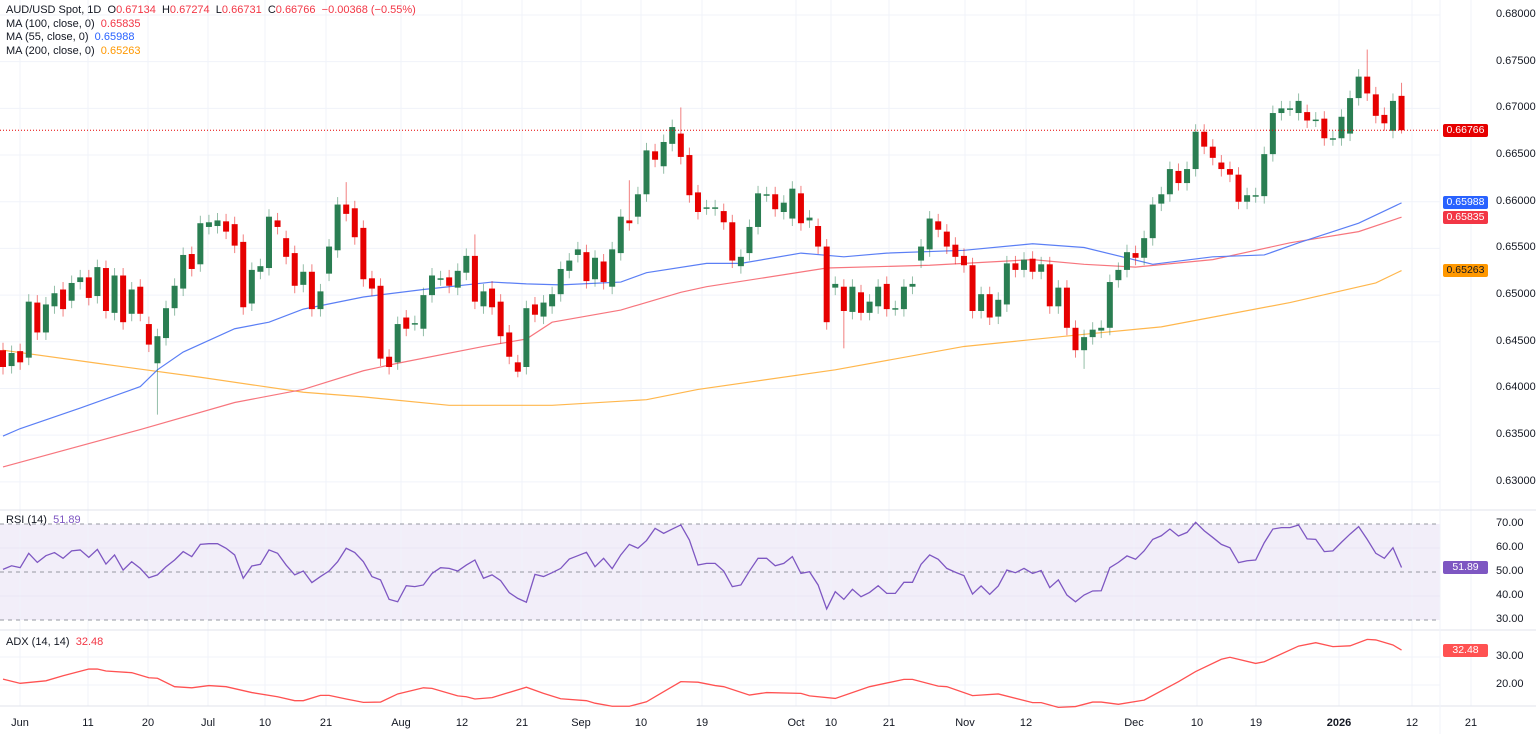  I want to click on legend-ma100: MA (100, close, 0) 0.65835, so click(211, 25).